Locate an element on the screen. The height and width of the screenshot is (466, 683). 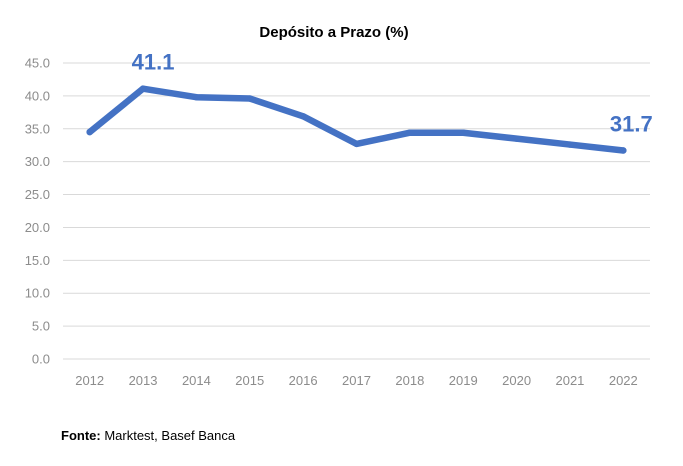
source-label: Fonte: is located at coordinates (81, 435).